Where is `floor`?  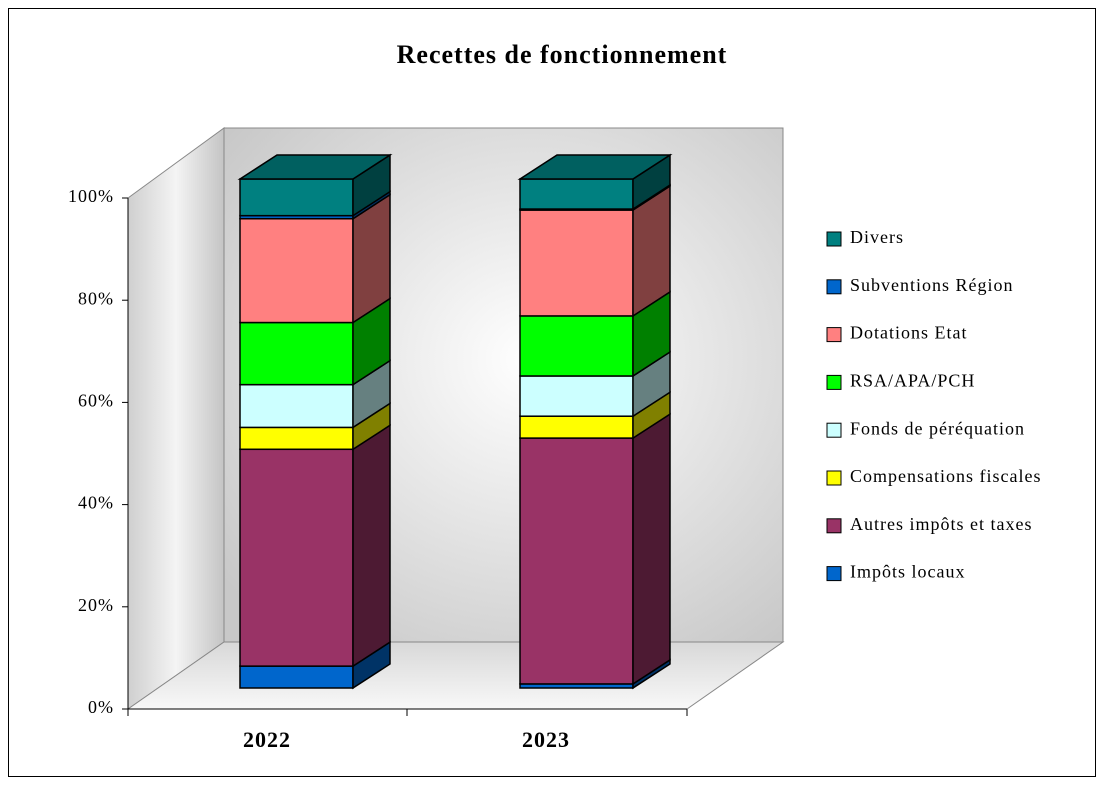
floor is located at coordinates (455, 675).